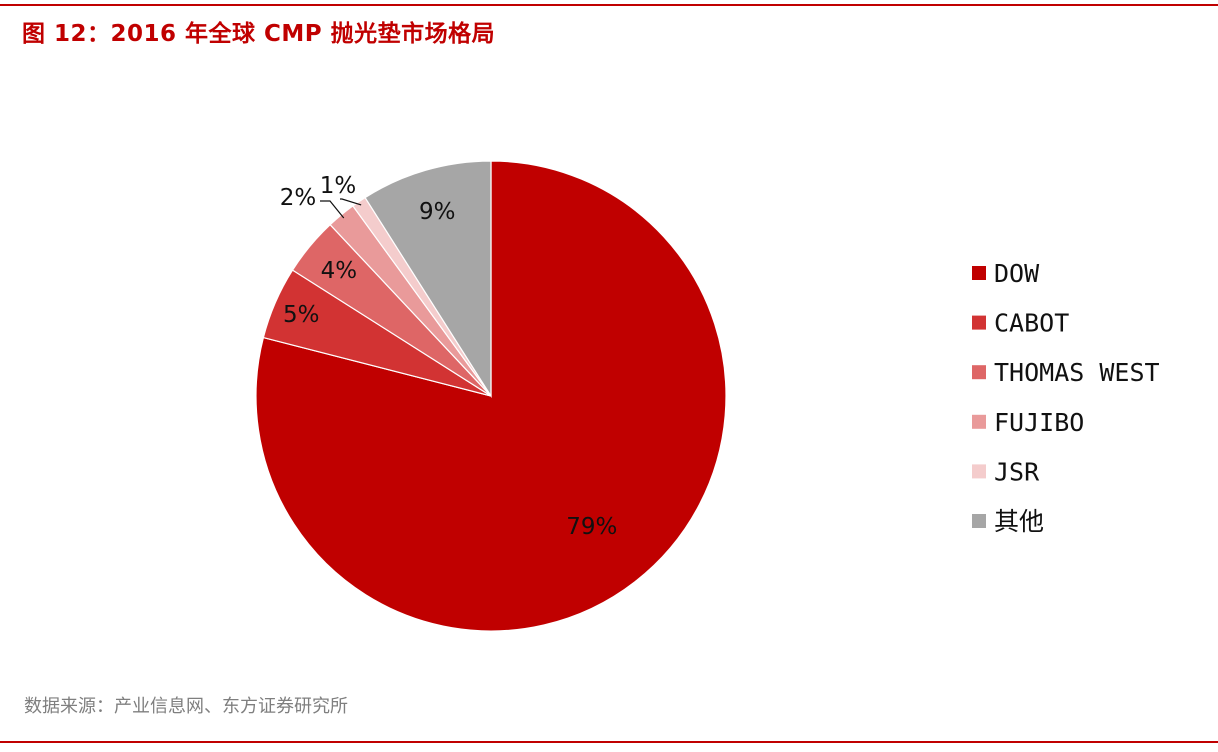 Image resolution: width=1218 pixels, height=752 pixels. Describe the element at coordinates (301, 315) in the screenshot. I see `data-label-cabot: 5%` at that location.